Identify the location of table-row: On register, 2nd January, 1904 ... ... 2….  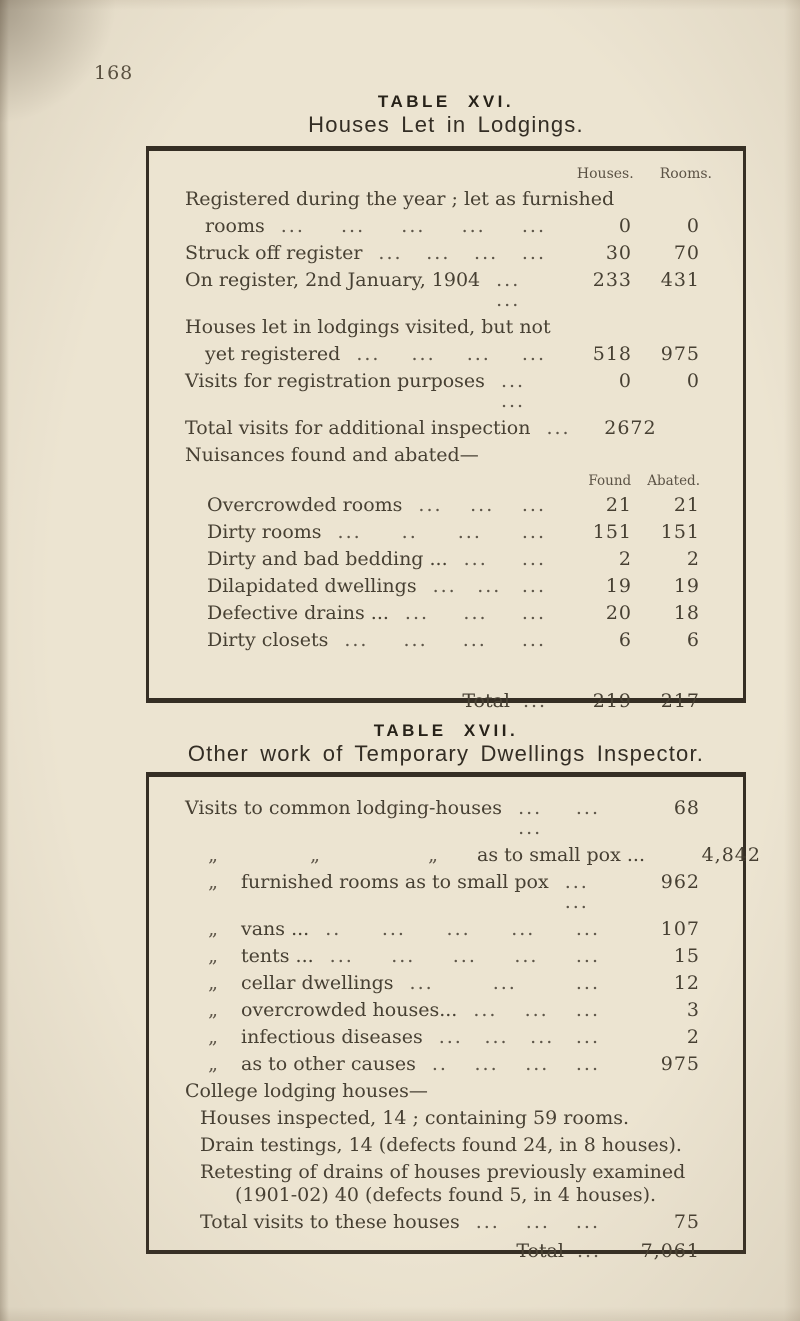
(442, 290).